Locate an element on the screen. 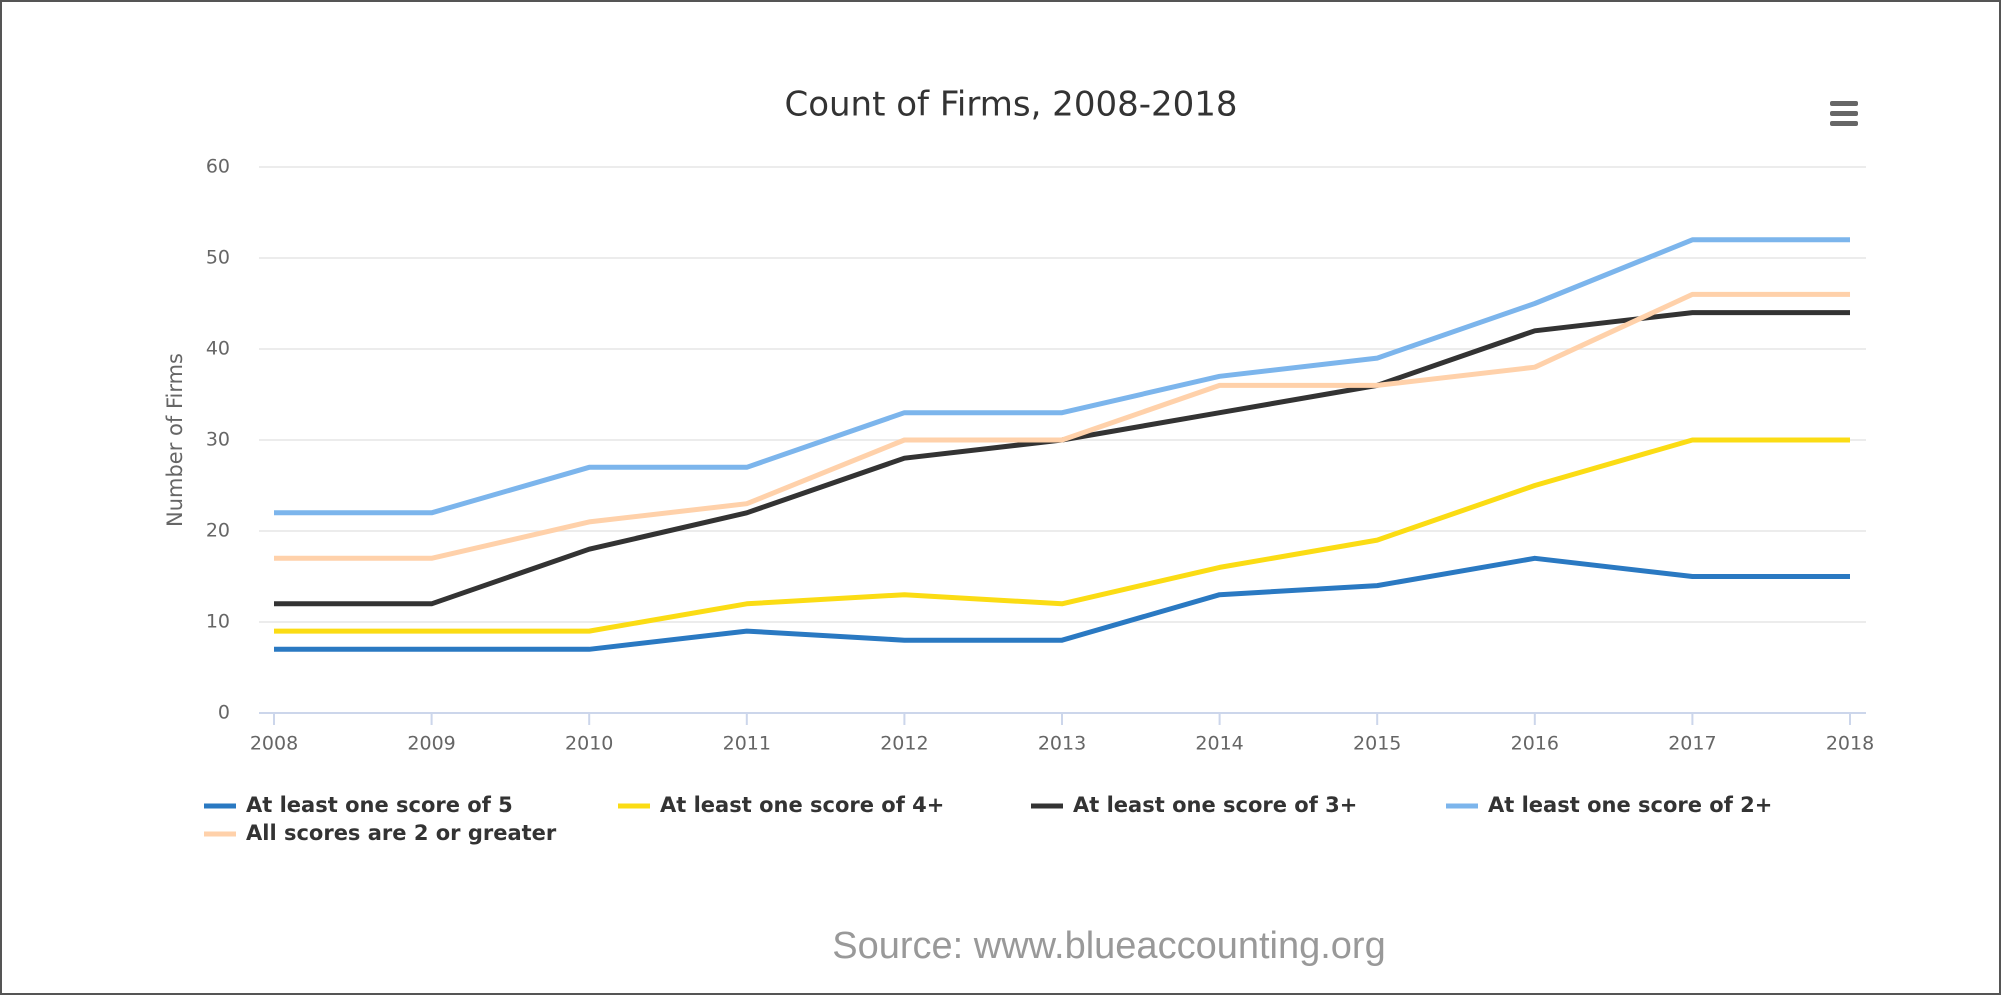 This screenshot has height=995, width=2001. legend-label: All scores are 2 or greater is located at coordinates (401, 833).